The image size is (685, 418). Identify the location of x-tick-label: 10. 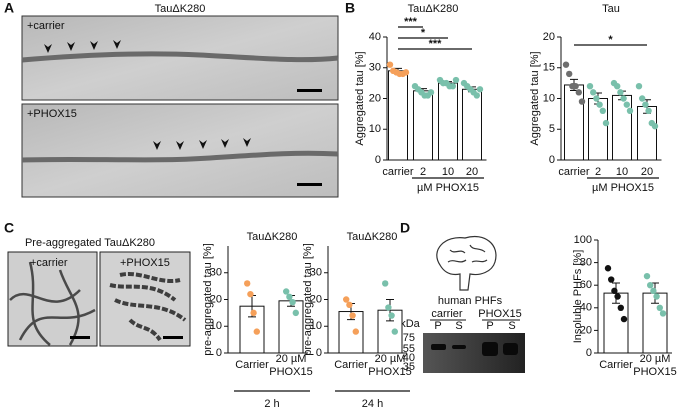
(622, 172).